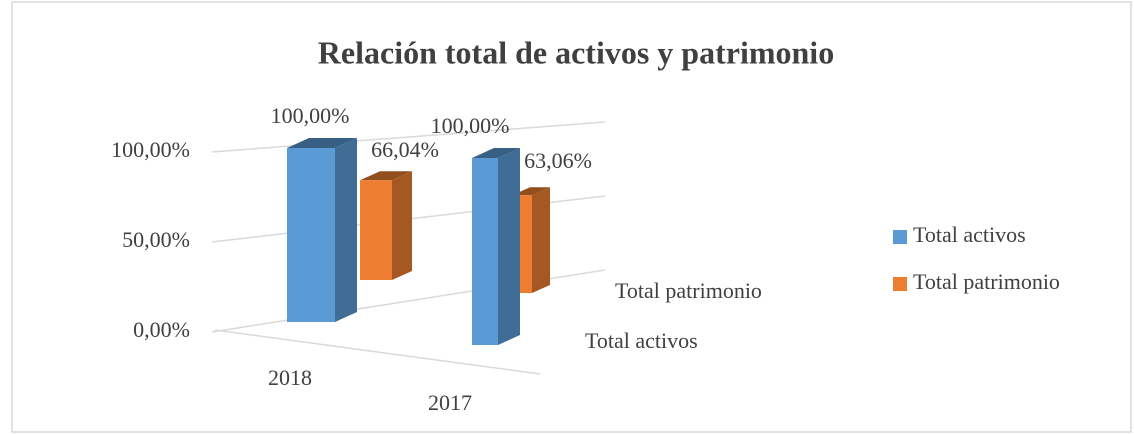  What do you see at coordinates (377, 352) in the screenshot?
I see `floor-edge` at bounding box center [377, 352].